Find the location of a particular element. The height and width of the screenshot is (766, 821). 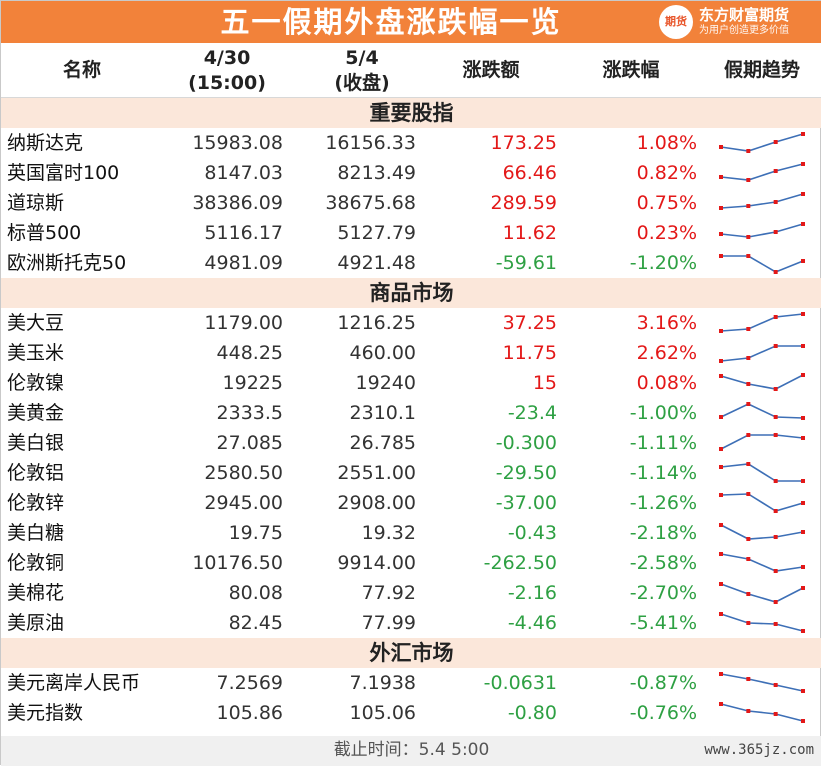

header-date-1: 4/30 (15:00) is located at coordinates (227, 70).